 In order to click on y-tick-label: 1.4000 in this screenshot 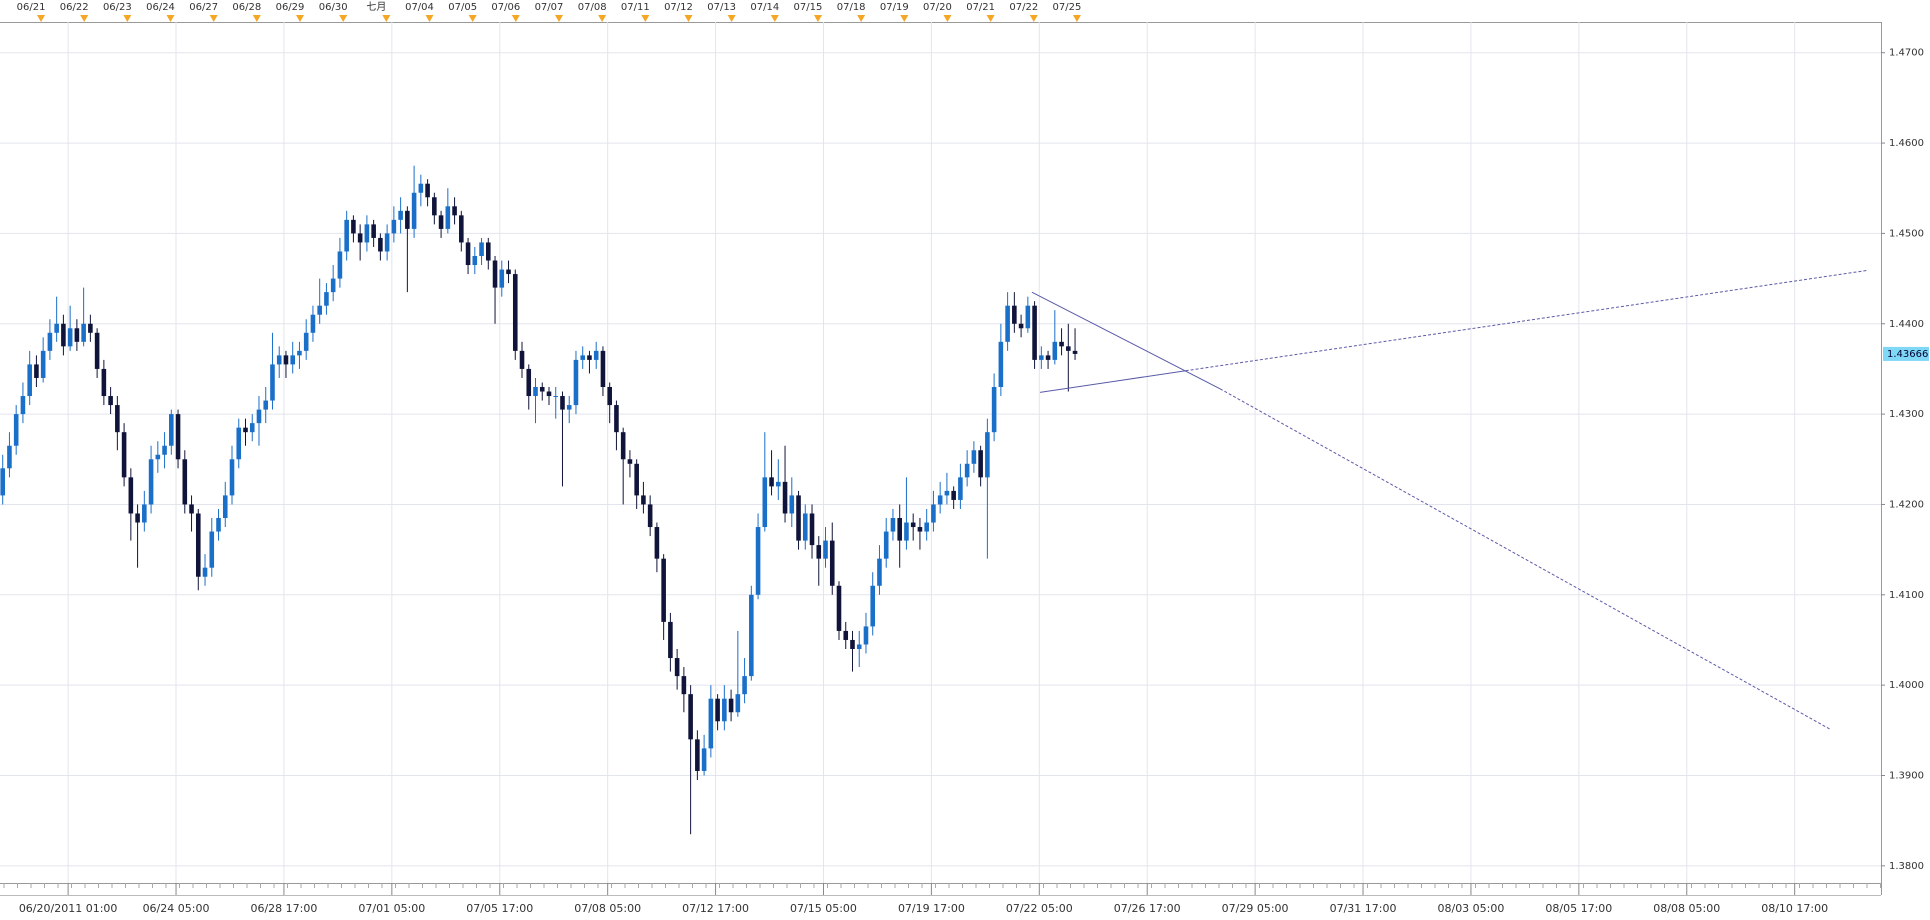, I will do `click(1906, 685)`.